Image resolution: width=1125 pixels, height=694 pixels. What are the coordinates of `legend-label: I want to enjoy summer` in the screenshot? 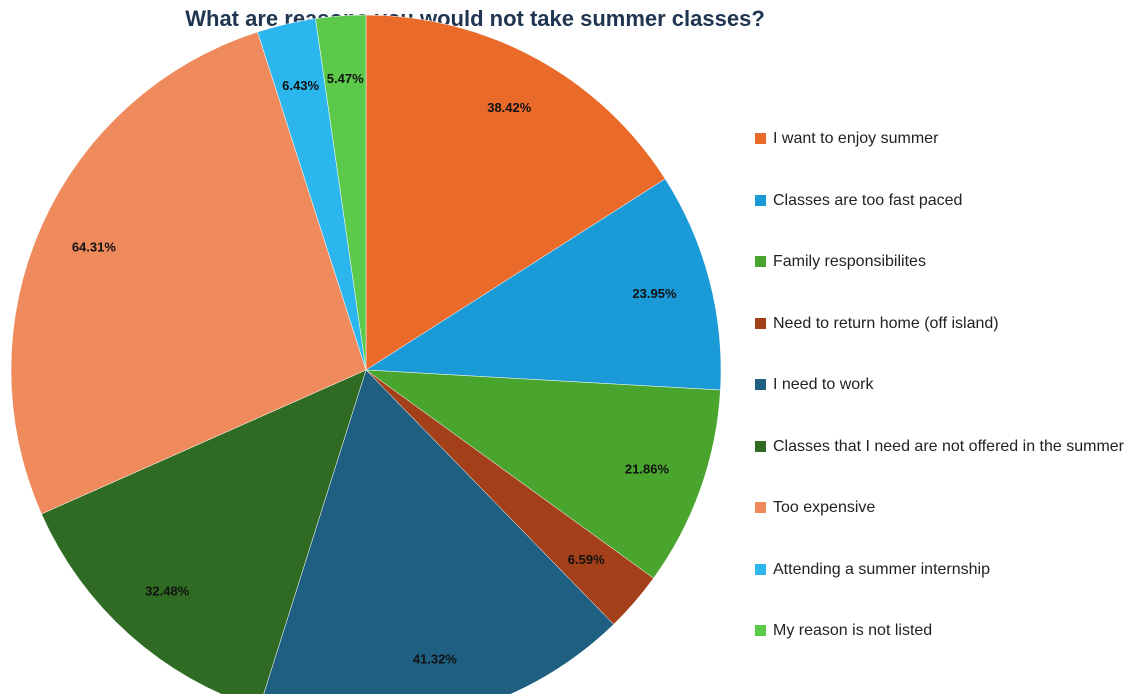 It's located at (856, 138).